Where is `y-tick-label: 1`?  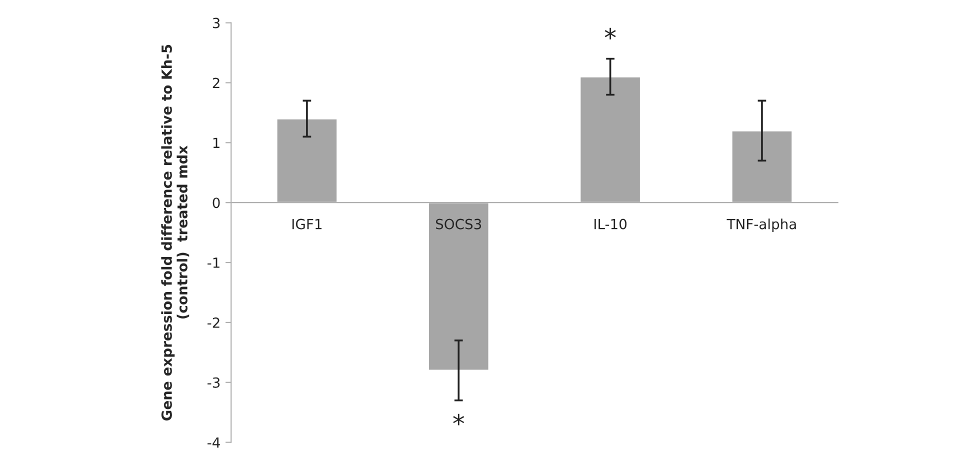
y-tick-label: 1 is located at coordinates (216, 143).